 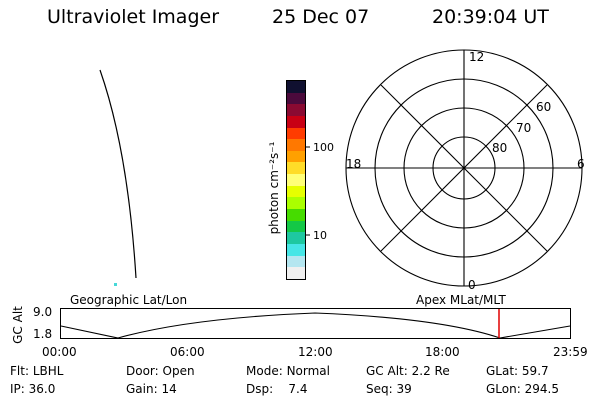 What do you see at coordinates (353, 164) in the screenshot?
I see `mlt-label-18: 18` at bounding box center [353, 164].